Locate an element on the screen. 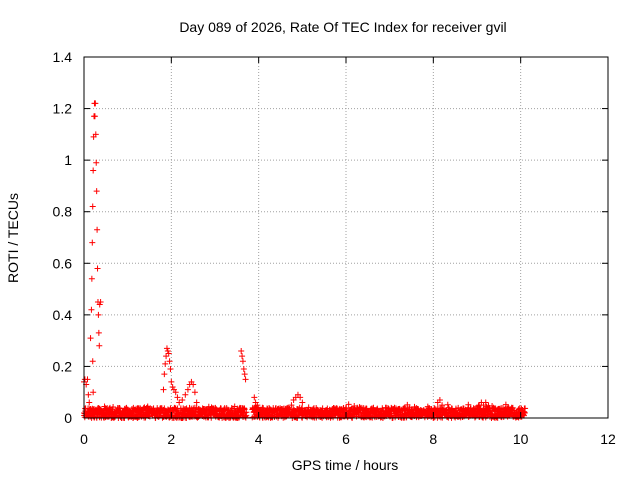  y-tick-label: 0.2 is located at coordinates (63, 366).